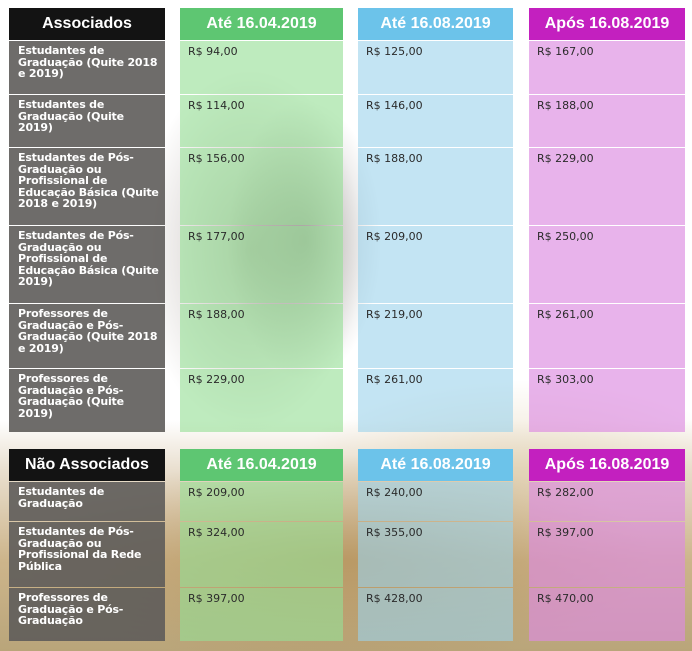 Image resolution: width=692 pixels, height=651 pixels. I want to click on price-cell: R$ 146,00, so click(435, 121).